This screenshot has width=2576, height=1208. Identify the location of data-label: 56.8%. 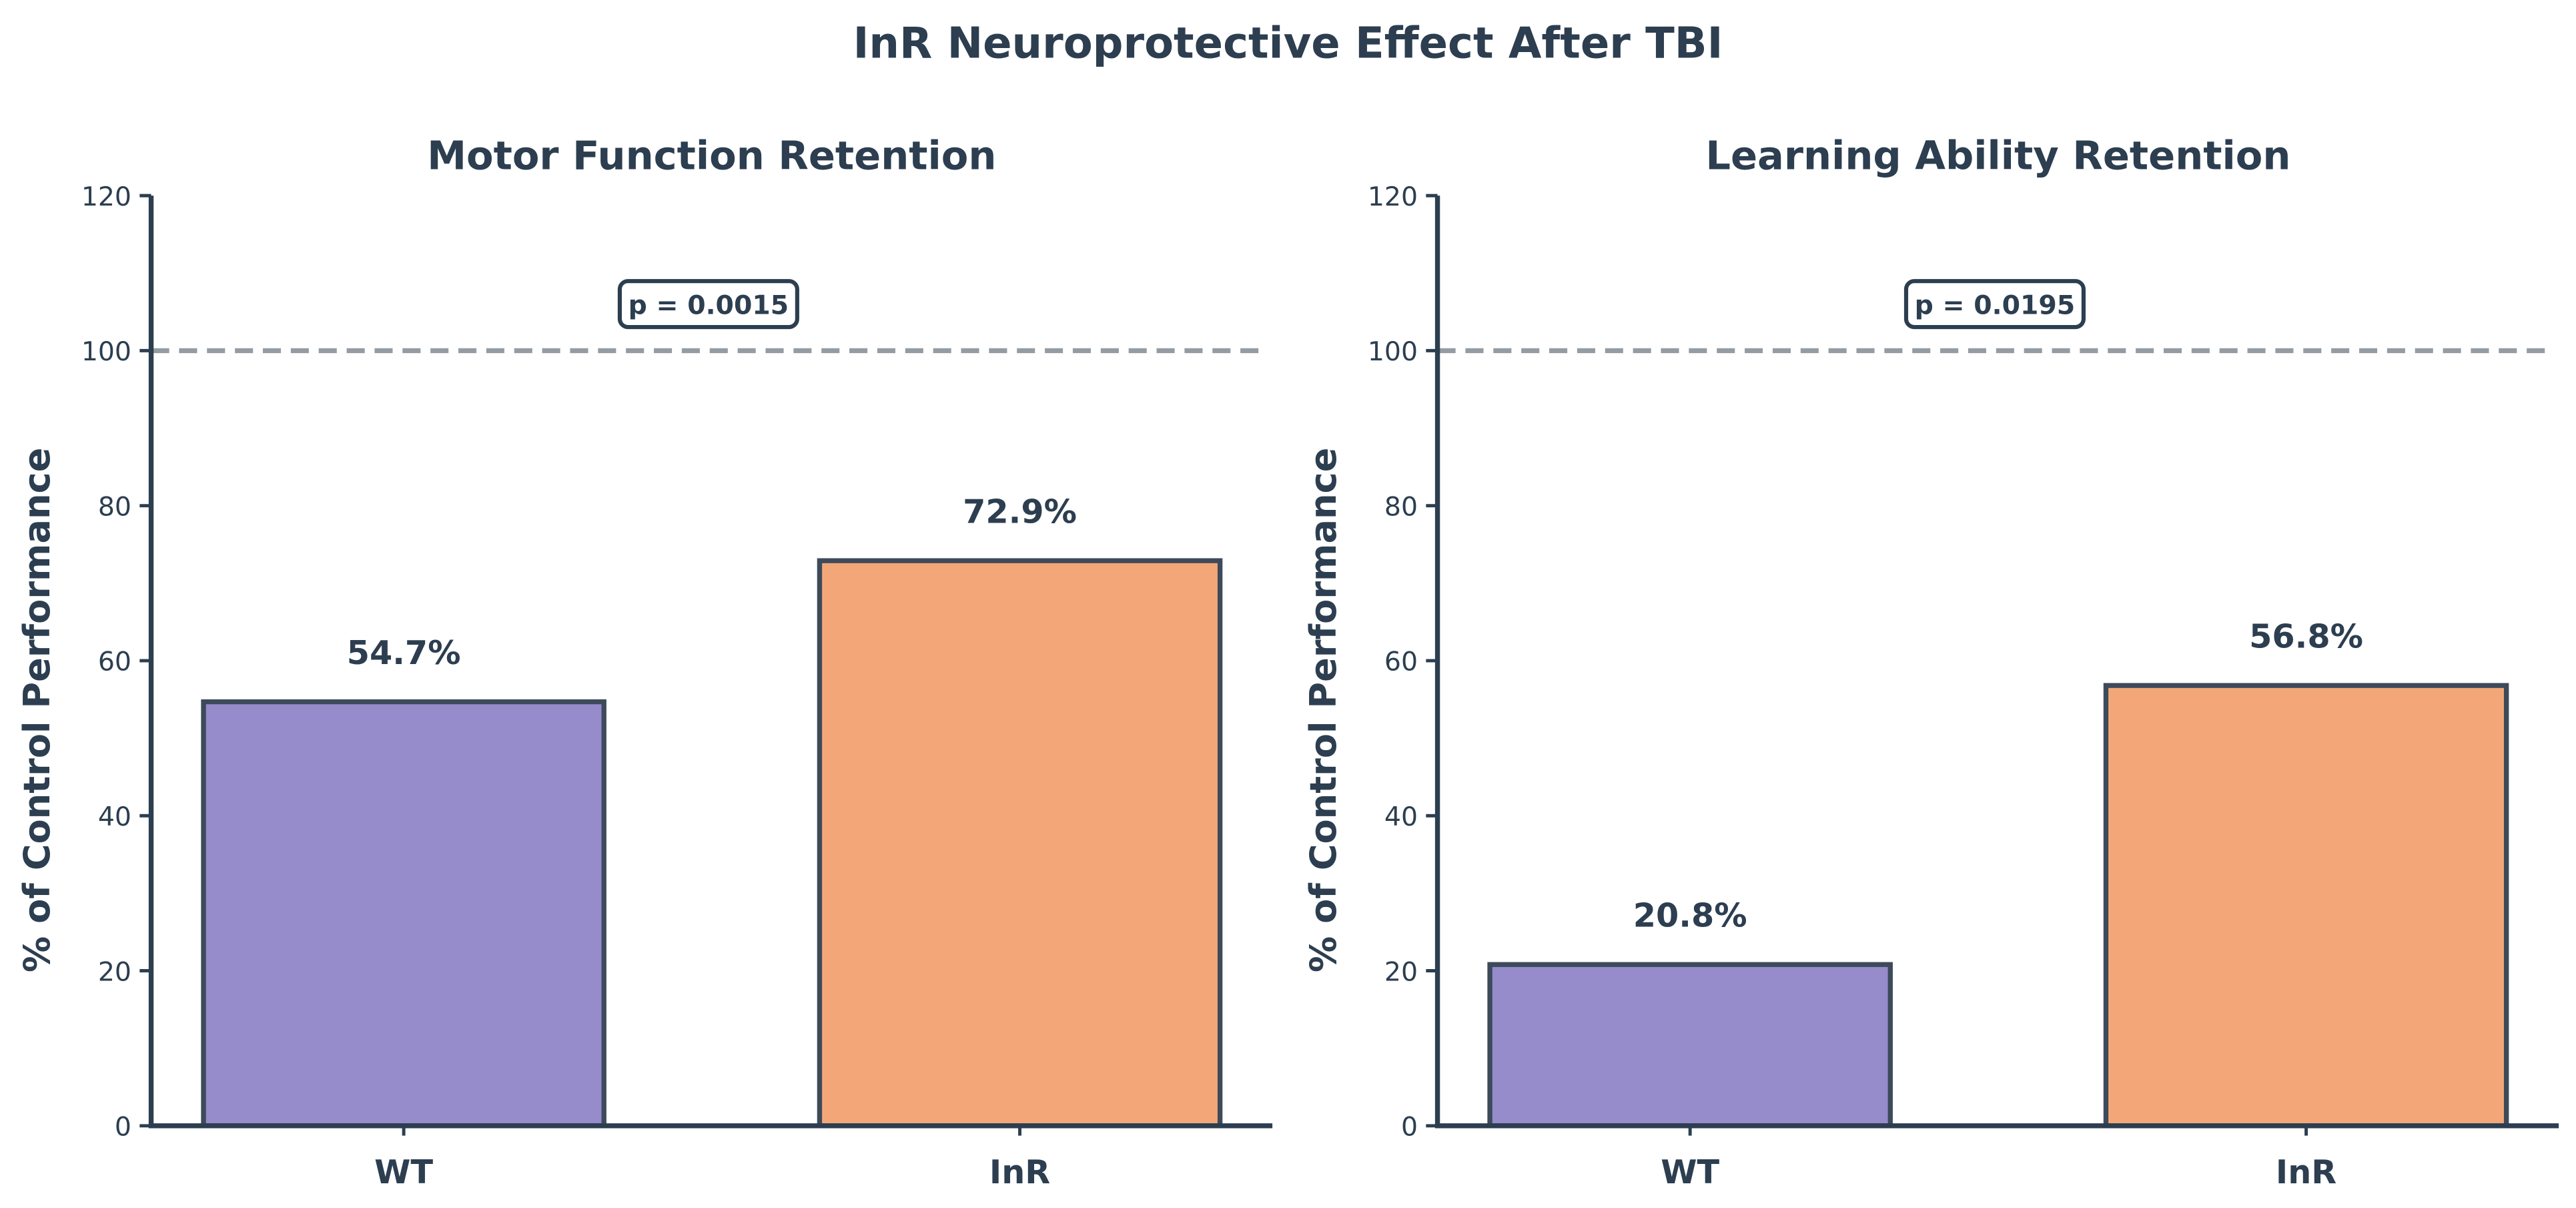
(2306, 636).